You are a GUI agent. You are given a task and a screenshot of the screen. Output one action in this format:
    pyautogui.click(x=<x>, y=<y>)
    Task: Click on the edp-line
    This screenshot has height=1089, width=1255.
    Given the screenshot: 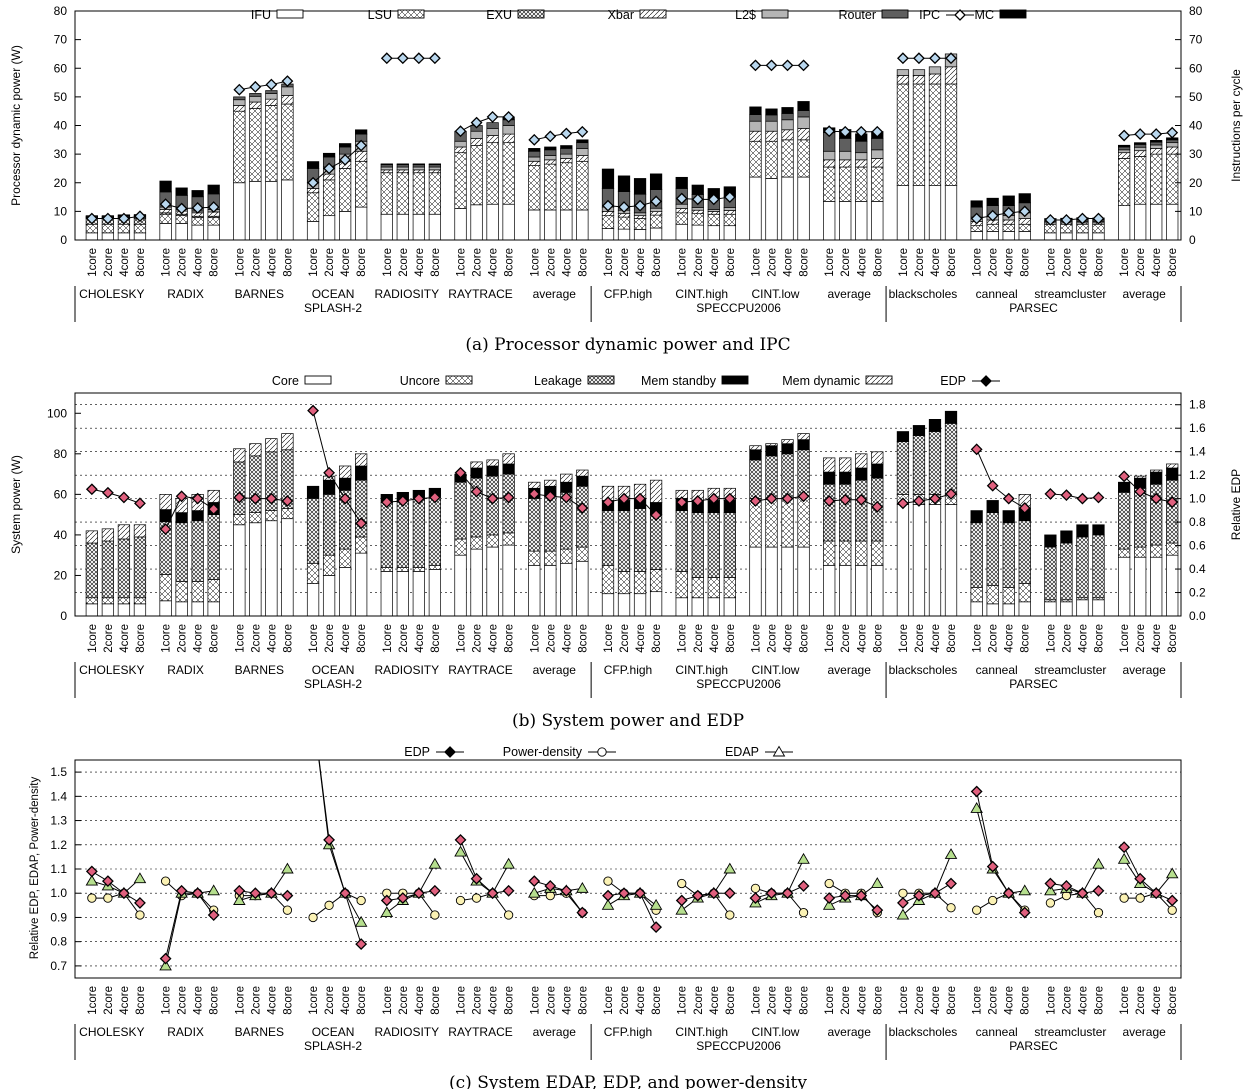 What is the action you would take?
    pyautogui.click(x=189, y=512)
    